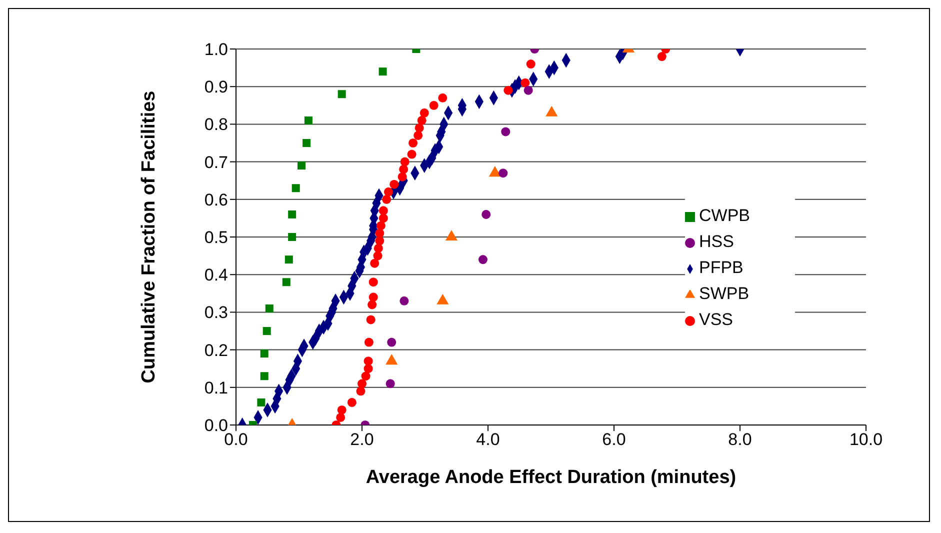 This screenshot has width=941, height=533. I want to click on x-tick-label: 6.0, so click(614, 440).